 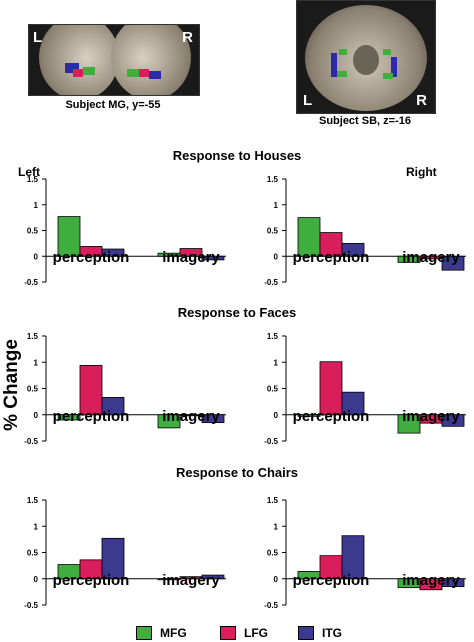 What do you see at coordinates (228, 633) in the screenshot?
I see `legend-swatch-lfg` at bounding box center [228, 633].